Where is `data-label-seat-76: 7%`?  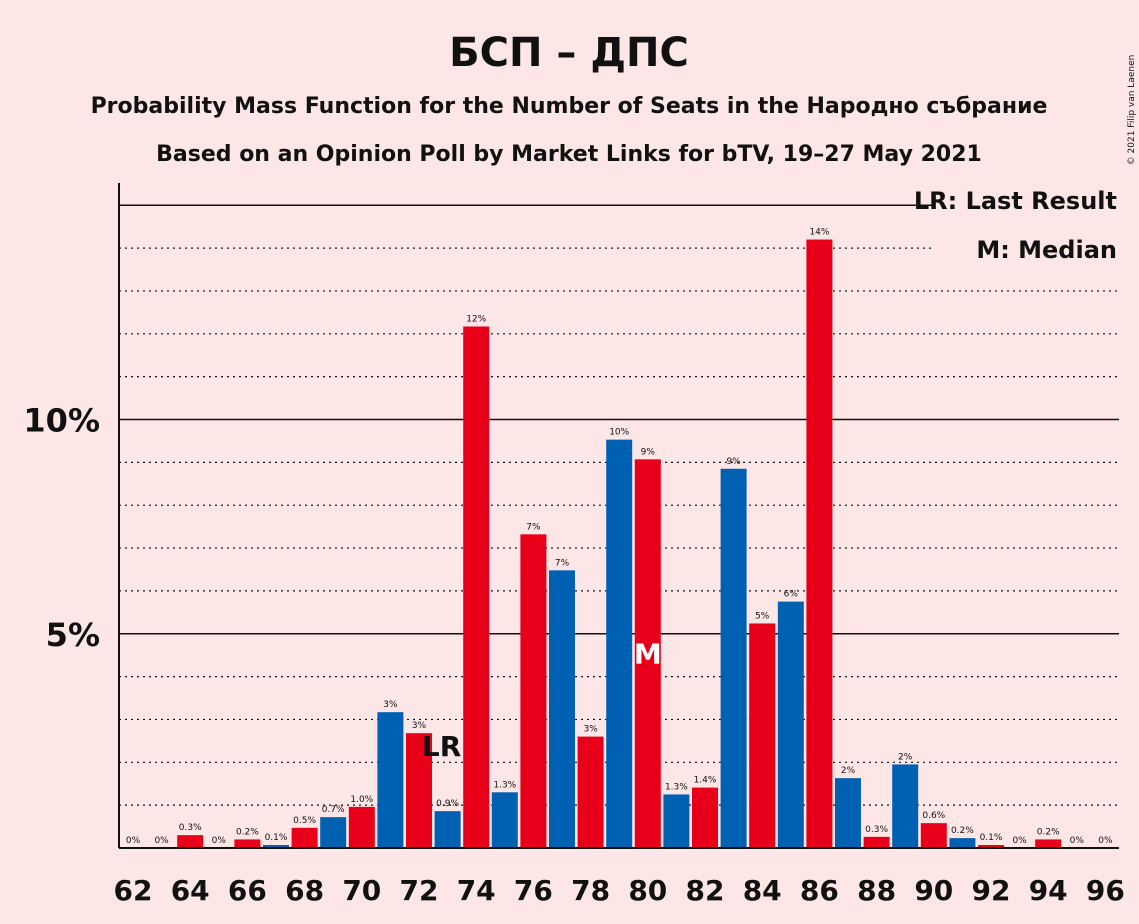 data-label-seat-76: 7% is located at coordinates (533, 527).